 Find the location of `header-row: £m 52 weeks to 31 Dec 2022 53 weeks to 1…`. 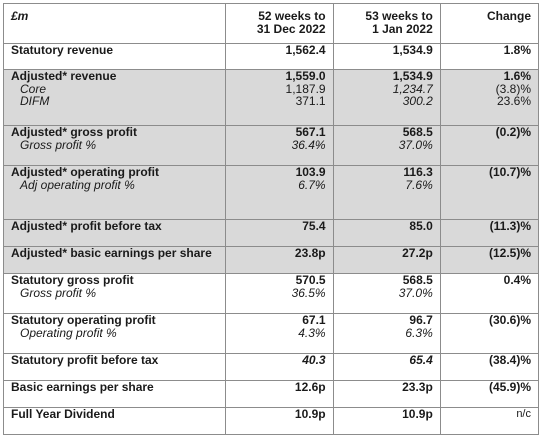

header-row: £m 52 weeks to 31 Dec 2022 53 weeks to 1… is located at coordinates (271, 23).